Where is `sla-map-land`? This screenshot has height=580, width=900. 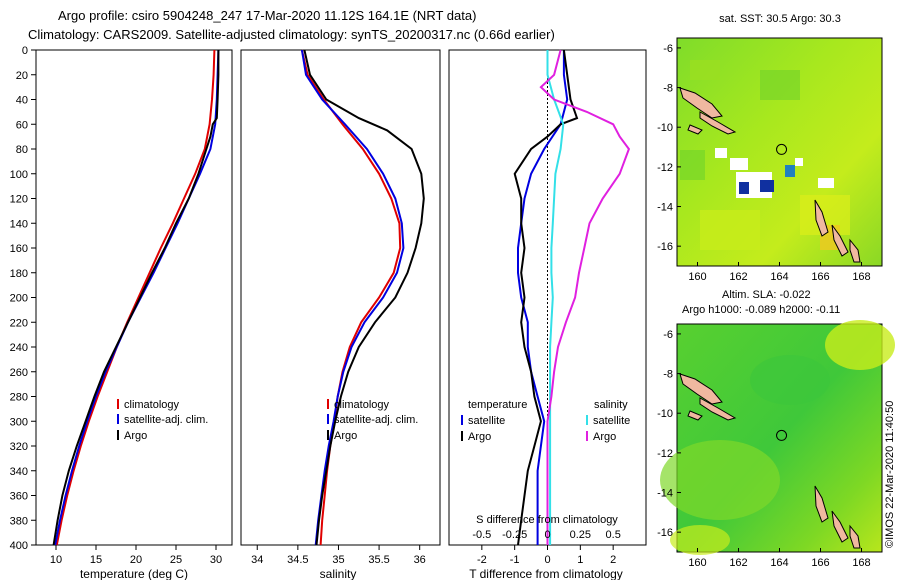
sla-map-land is located at coordinates (770, 461).